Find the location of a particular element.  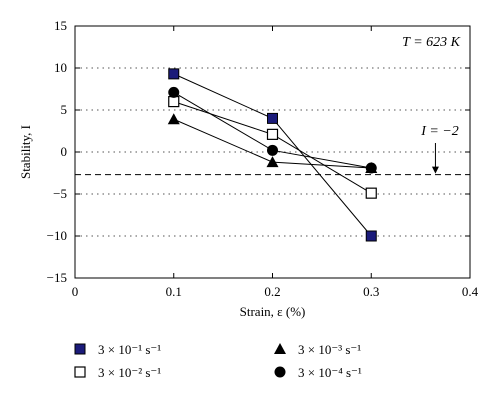

y-tick-label: 0 is located at coordinates (64, 151).